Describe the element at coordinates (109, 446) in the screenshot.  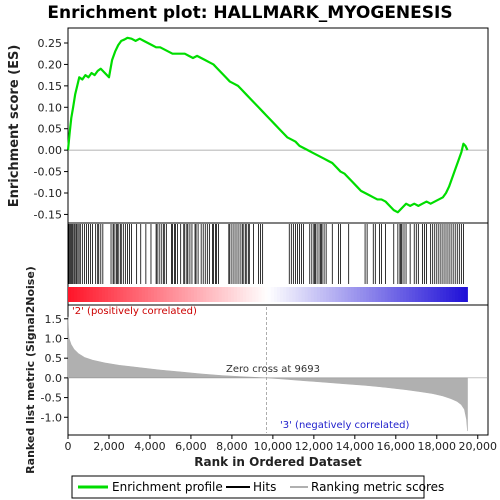
I see `x-tick-label: 2,000` at that location.